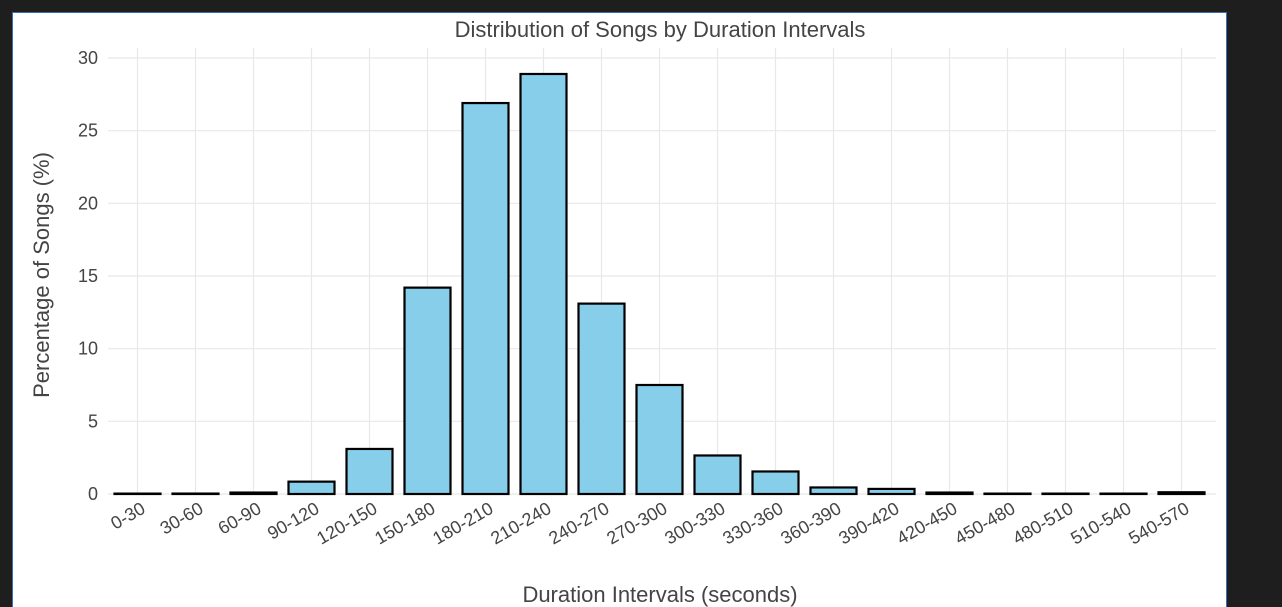 This screenshot has height=607, width=1282. I want to click on y-tick-label: 25, so click(88, 131).